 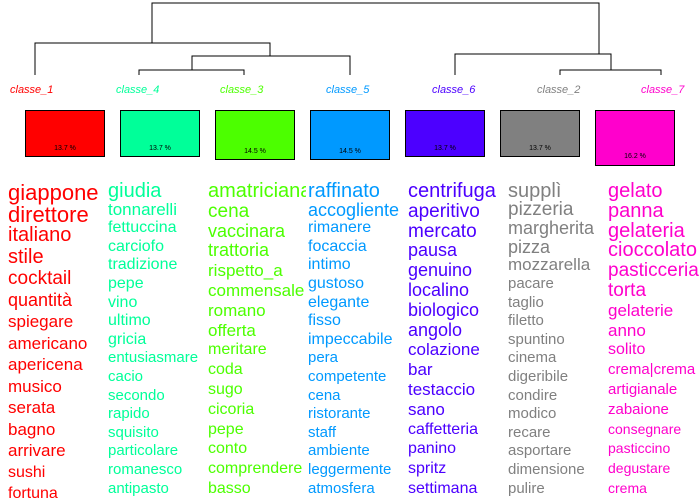 What do you see at coordinates (344, 192) in the screenshot?
I see `word-item: raffinato` at bounding box center [344, 192].